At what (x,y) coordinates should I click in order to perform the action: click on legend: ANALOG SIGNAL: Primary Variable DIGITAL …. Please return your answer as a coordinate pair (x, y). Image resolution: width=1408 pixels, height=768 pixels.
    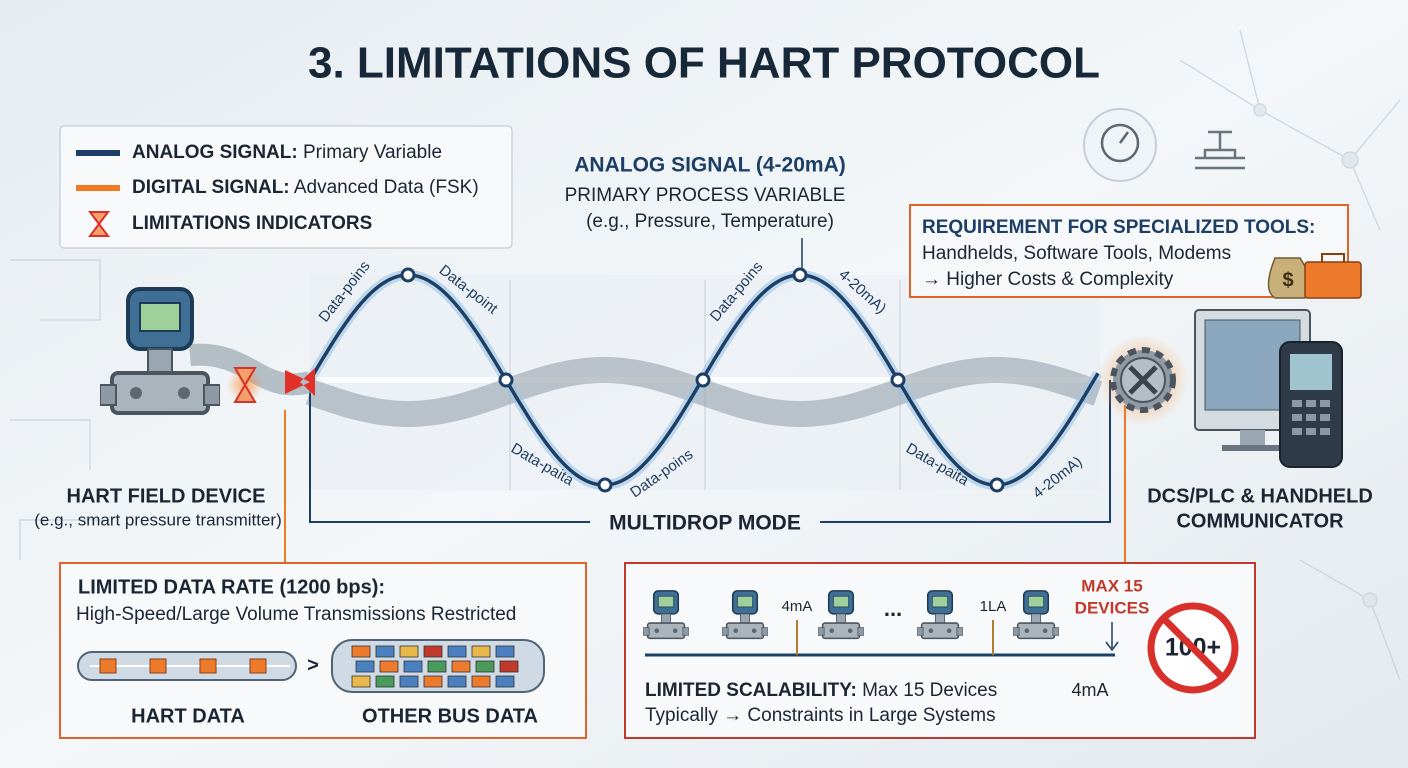
    Looking at the image, I should click on (286, 187).